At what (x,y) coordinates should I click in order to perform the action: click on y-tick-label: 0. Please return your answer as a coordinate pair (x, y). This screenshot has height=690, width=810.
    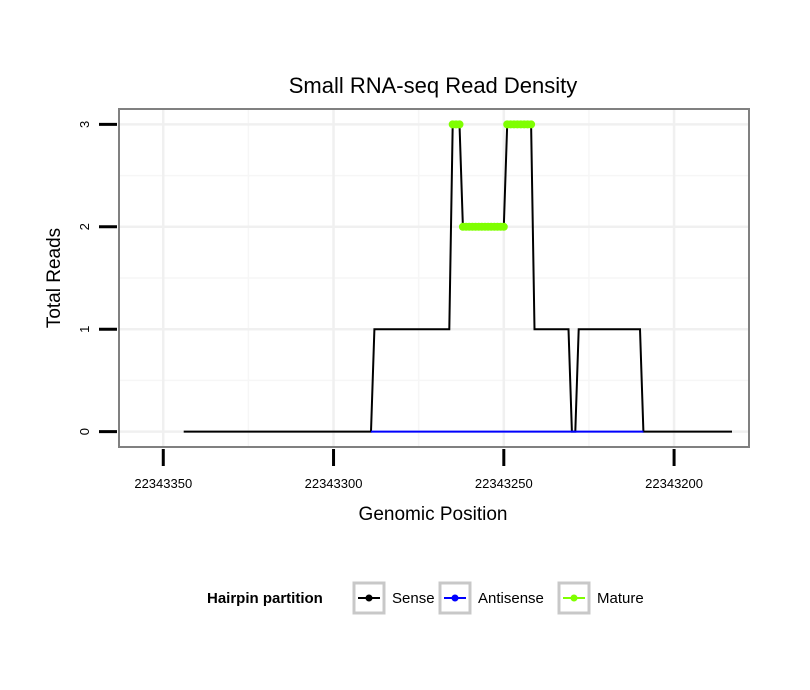
    Looking at the image, I should click on (84, 431).